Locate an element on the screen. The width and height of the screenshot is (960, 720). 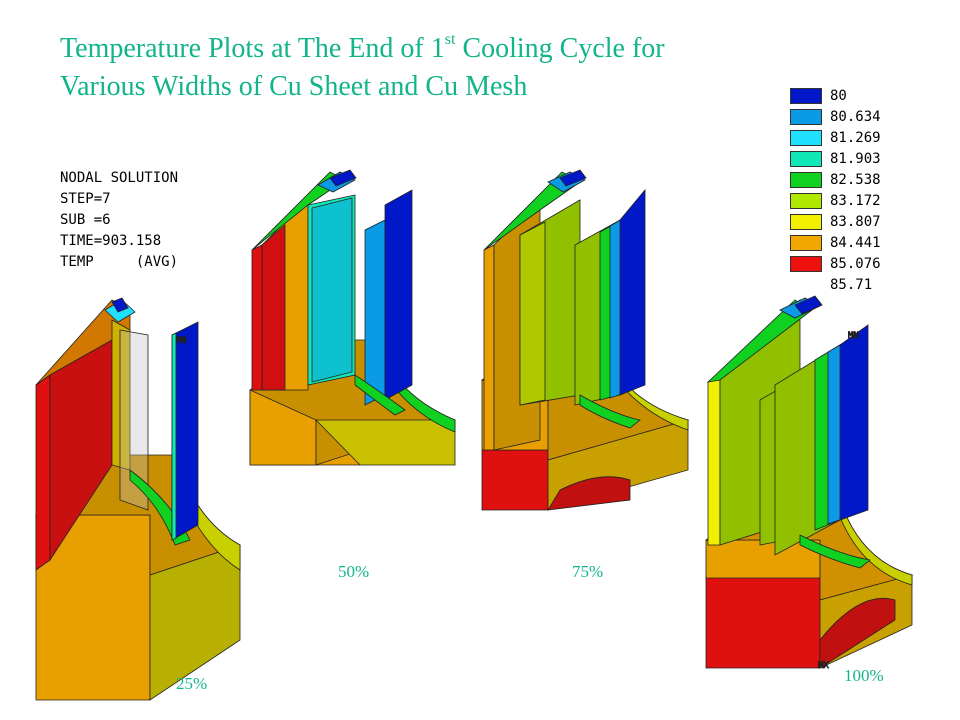
cu-mesh-edge is located at coordinates (174, 436).